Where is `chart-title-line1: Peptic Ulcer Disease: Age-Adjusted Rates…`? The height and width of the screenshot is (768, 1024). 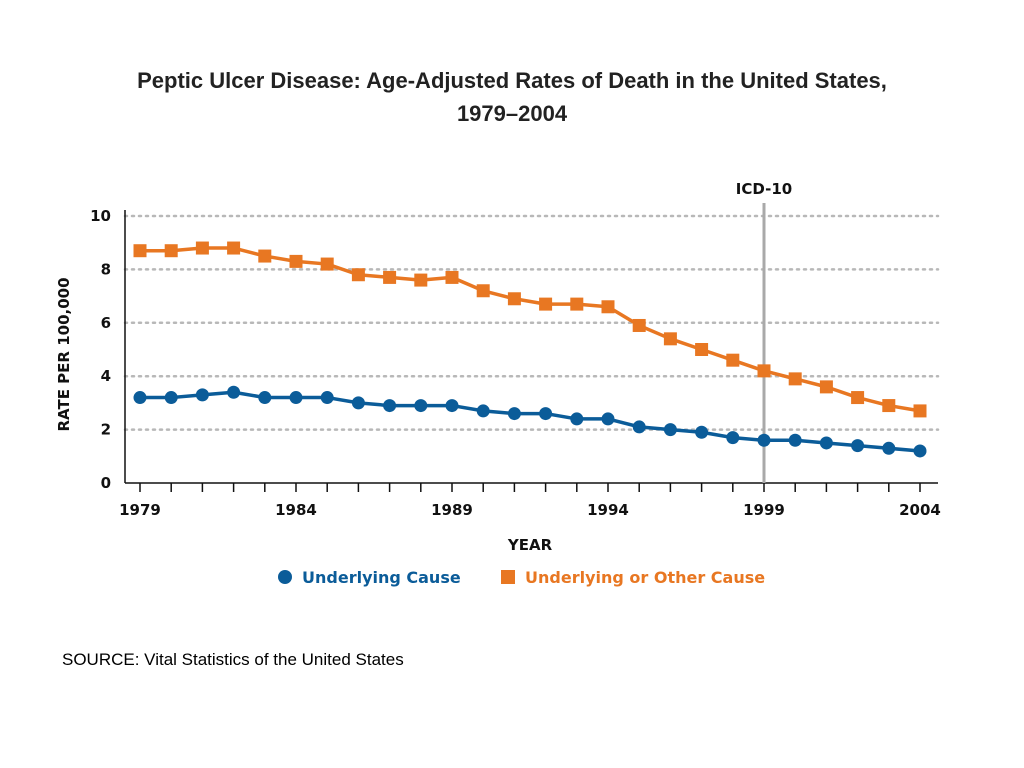 chart-title-line1: Peptic Ulcer Disease: Age-Adjusted Rates… is located at coordinates (512, 80).